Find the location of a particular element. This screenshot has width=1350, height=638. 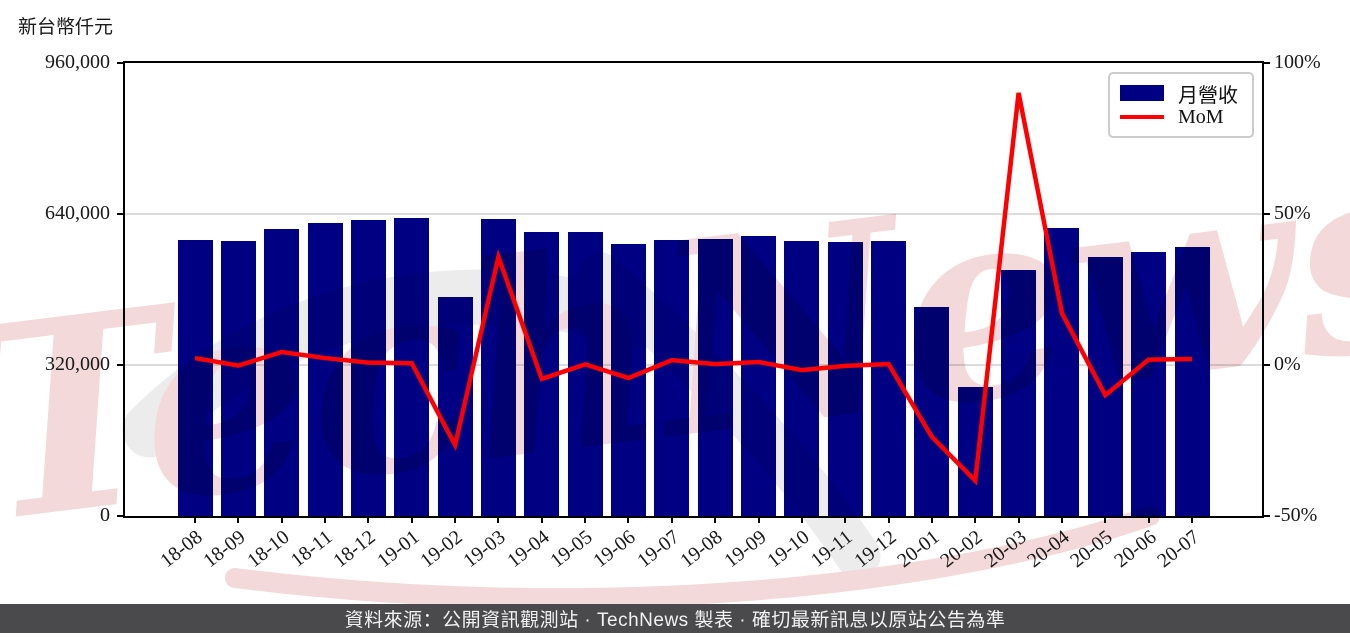

revenue-legend-label: 月營收 is located at coordinates (1208, 95).